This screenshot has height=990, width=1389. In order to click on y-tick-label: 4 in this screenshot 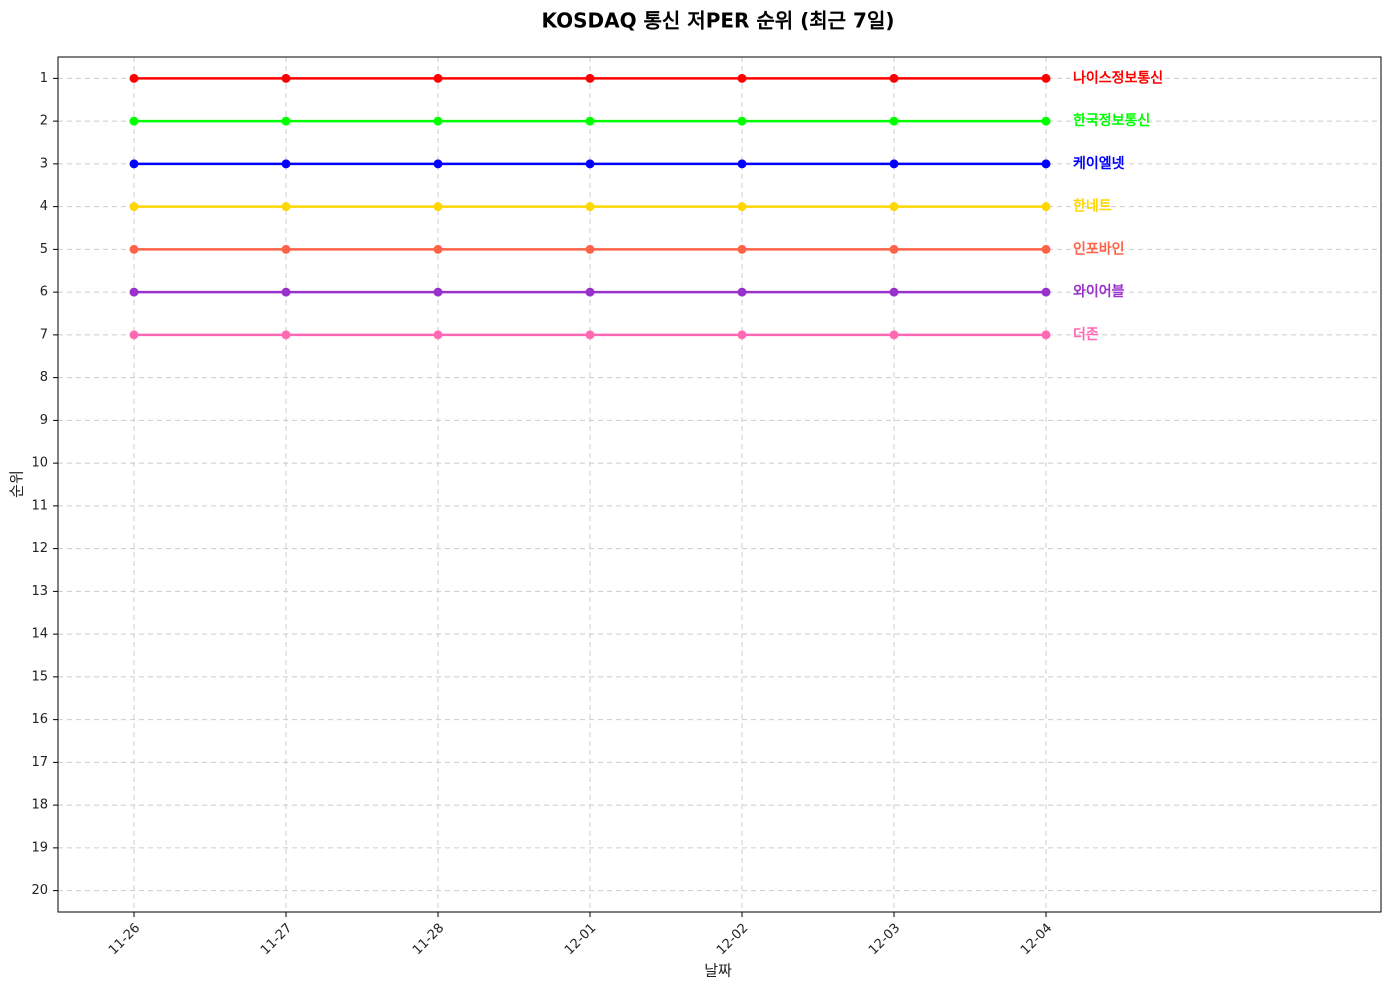, I will do `click(44, 206)`.